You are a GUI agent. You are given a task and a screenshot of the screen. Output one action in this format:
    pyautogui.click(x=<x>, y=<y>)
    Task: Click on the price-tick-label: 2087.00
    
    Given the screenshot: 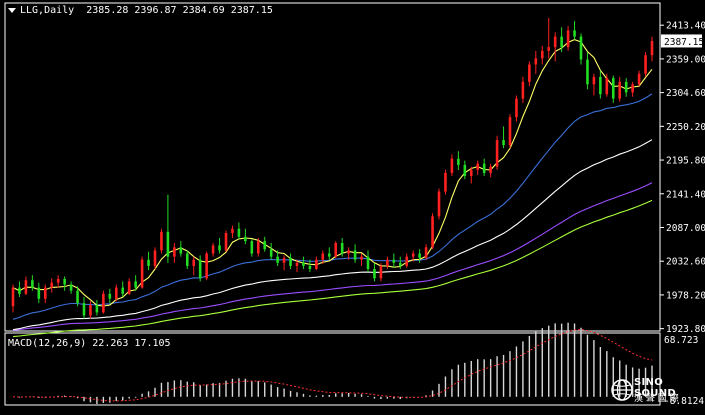 What is the action you would take?
    pyautogui.click(x=685, y=228)
    